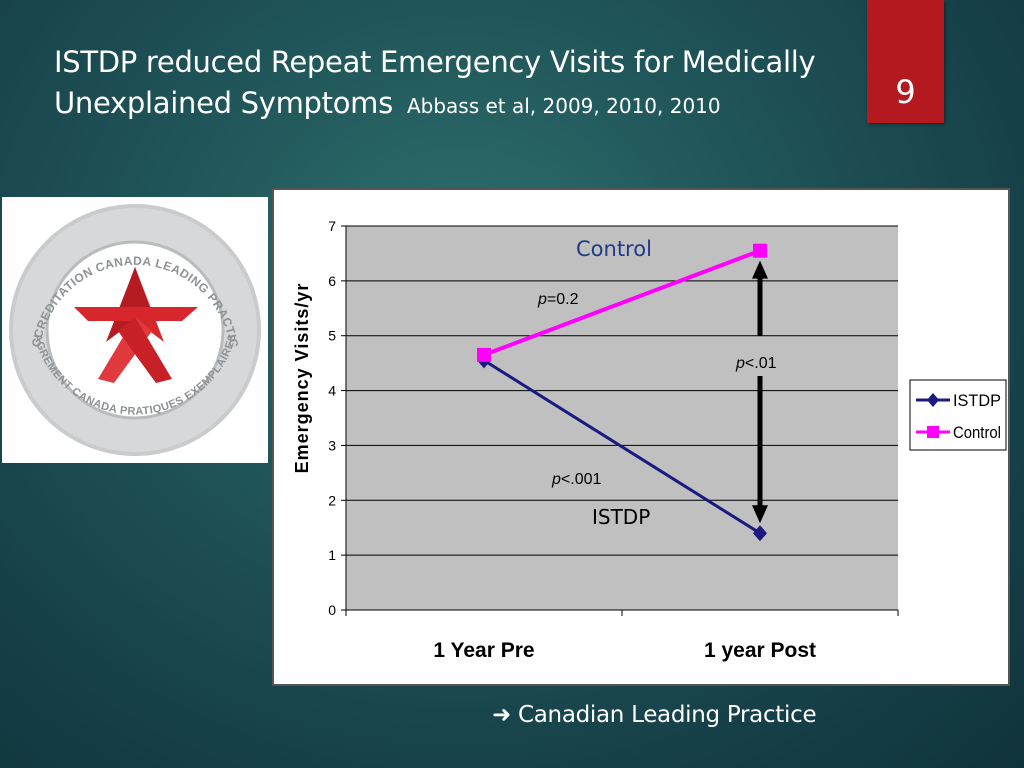  Describe the element at coordinates (332, 281) in the screenshot. I see `y-tick-label: 6` at that location.